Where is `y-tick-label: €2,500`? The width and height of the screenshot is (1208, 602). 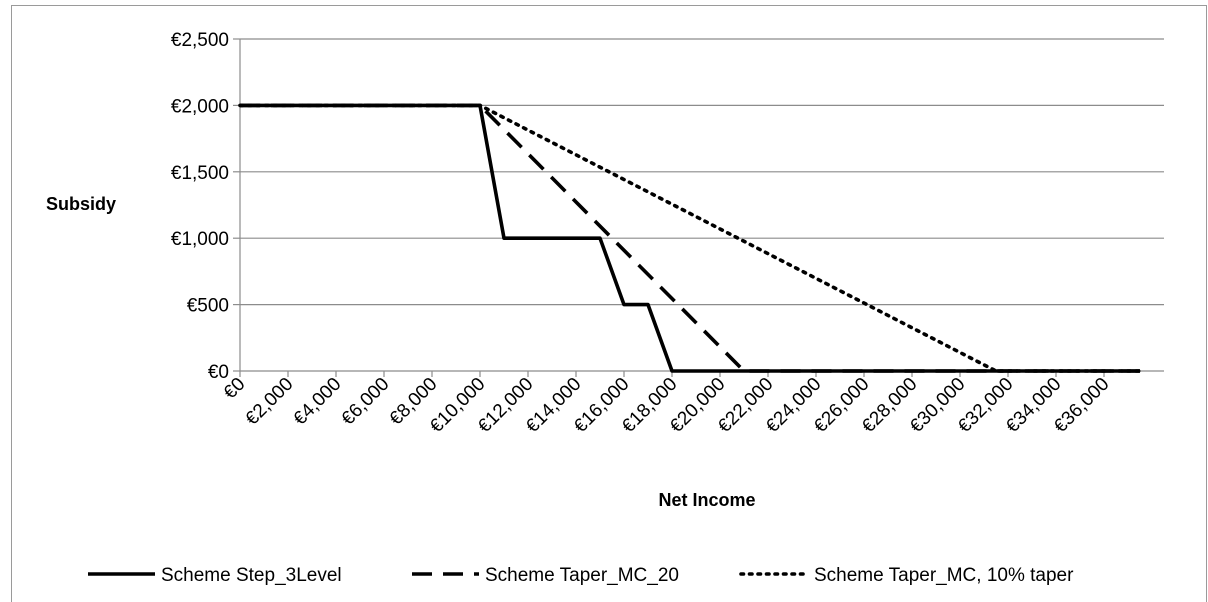
y-tick-label: €2,500 is located at coordinates (200, 40).